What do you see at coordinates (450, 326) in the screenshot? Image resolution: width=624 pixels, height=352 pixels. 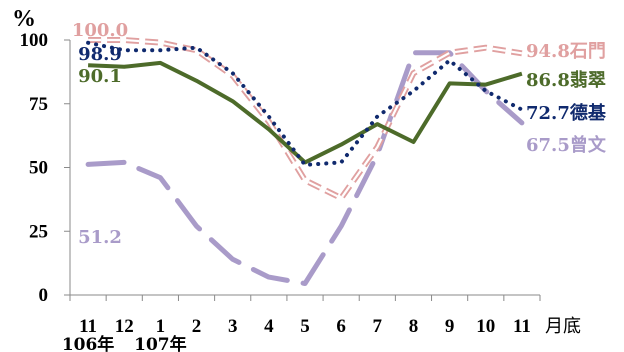 I see `x-tick-label: 9` at bounding box center [450, 326].